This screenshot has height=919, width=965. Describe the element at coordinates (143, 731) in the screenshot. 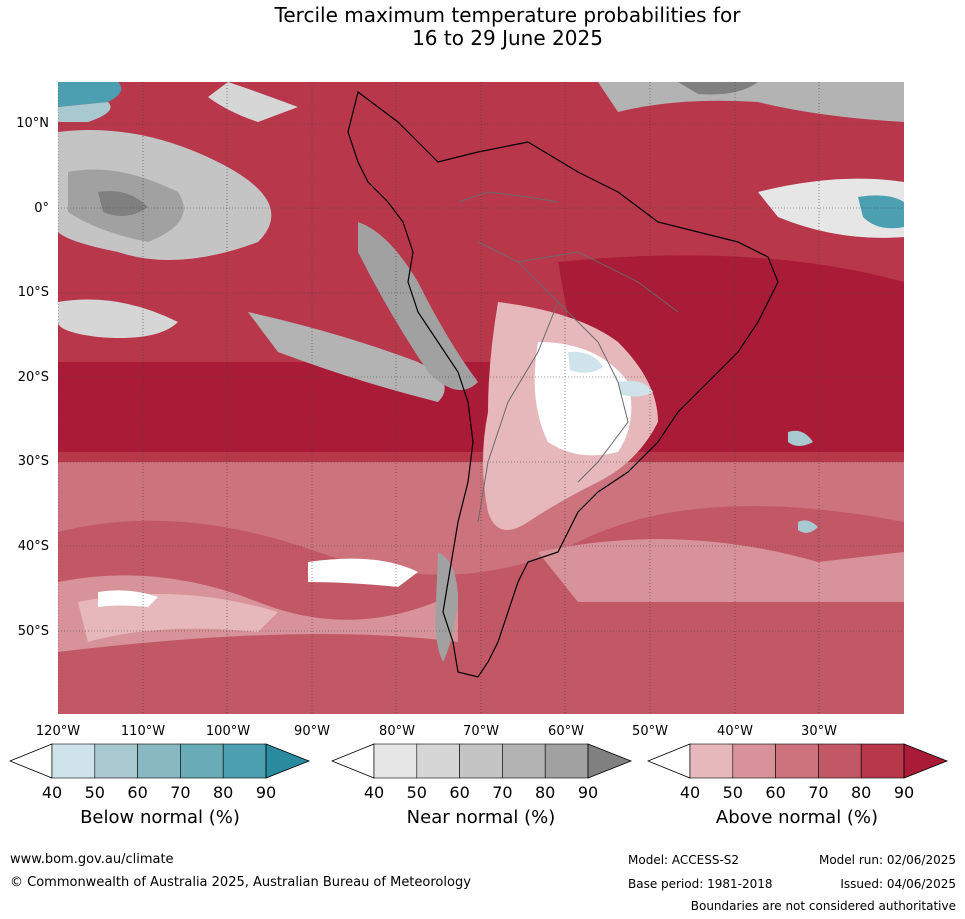

I see `lon-label-110w: 110°W` at that location.